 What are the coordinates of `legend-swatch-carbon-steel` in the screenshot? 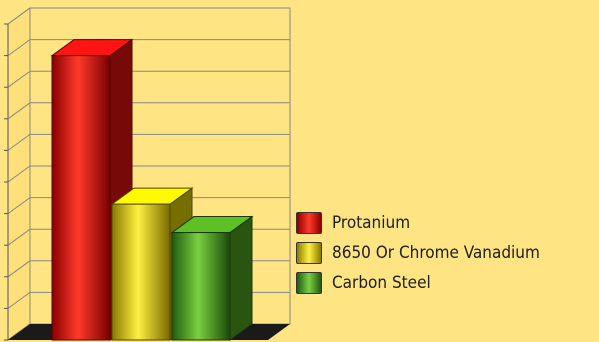 It's located at (309, 283).